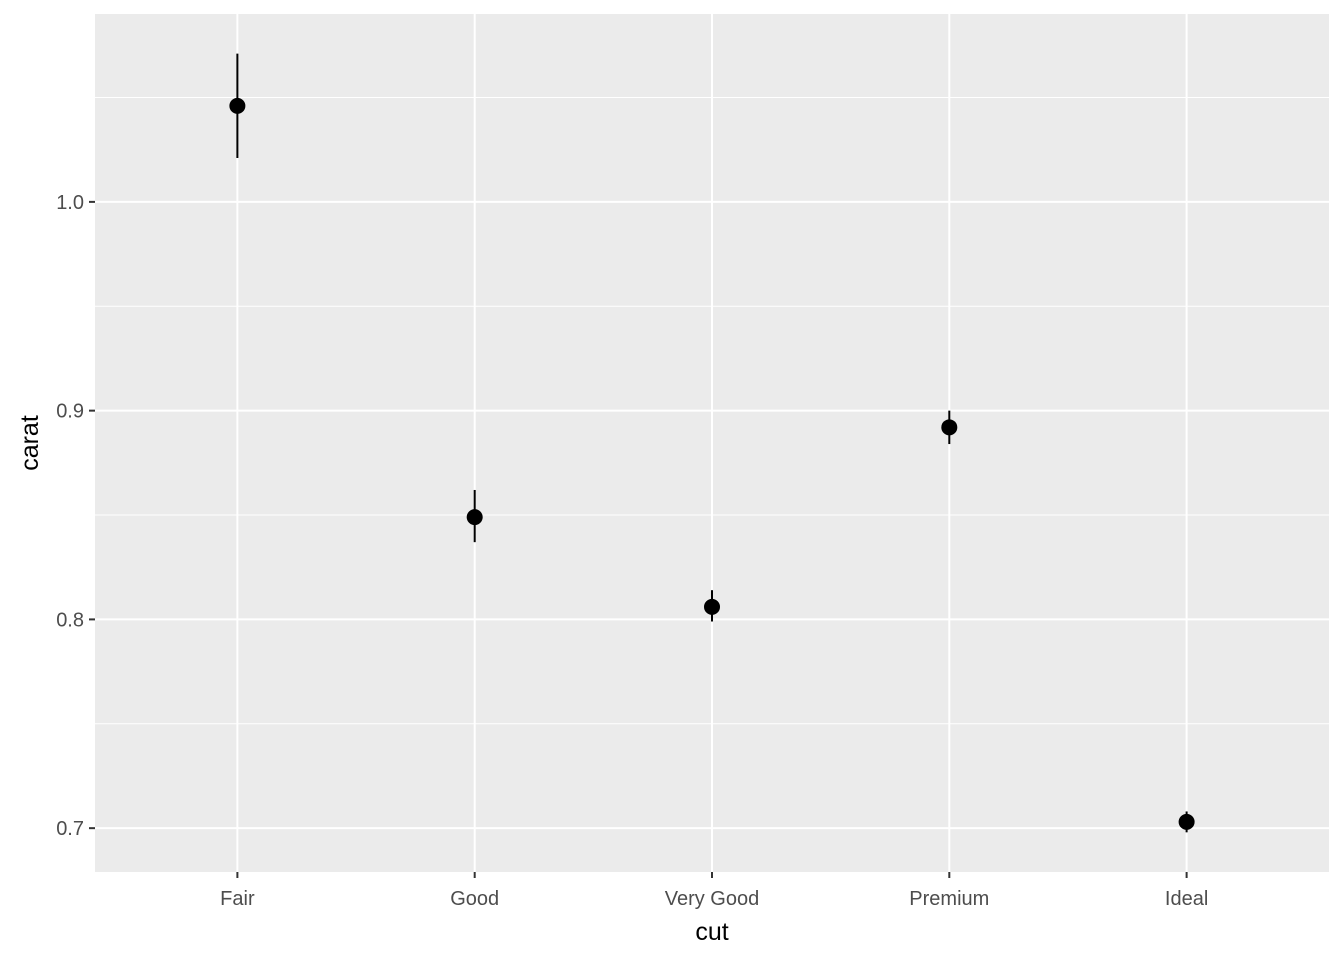  What do you see at coordinates (75, 516) in the screenshot?
I see `y-axis-ticks: 0.7 0.8 0.9 1.0` at bounding box center [75, 516].